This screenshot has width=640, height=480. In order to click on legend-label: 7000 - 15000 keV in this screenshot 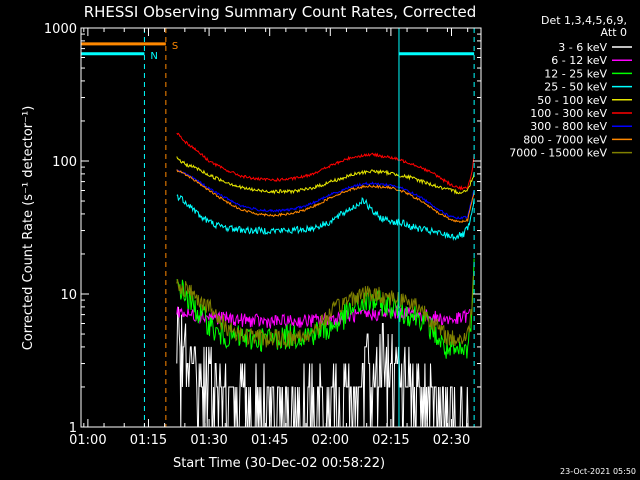, I will do `click(558, 153)`.